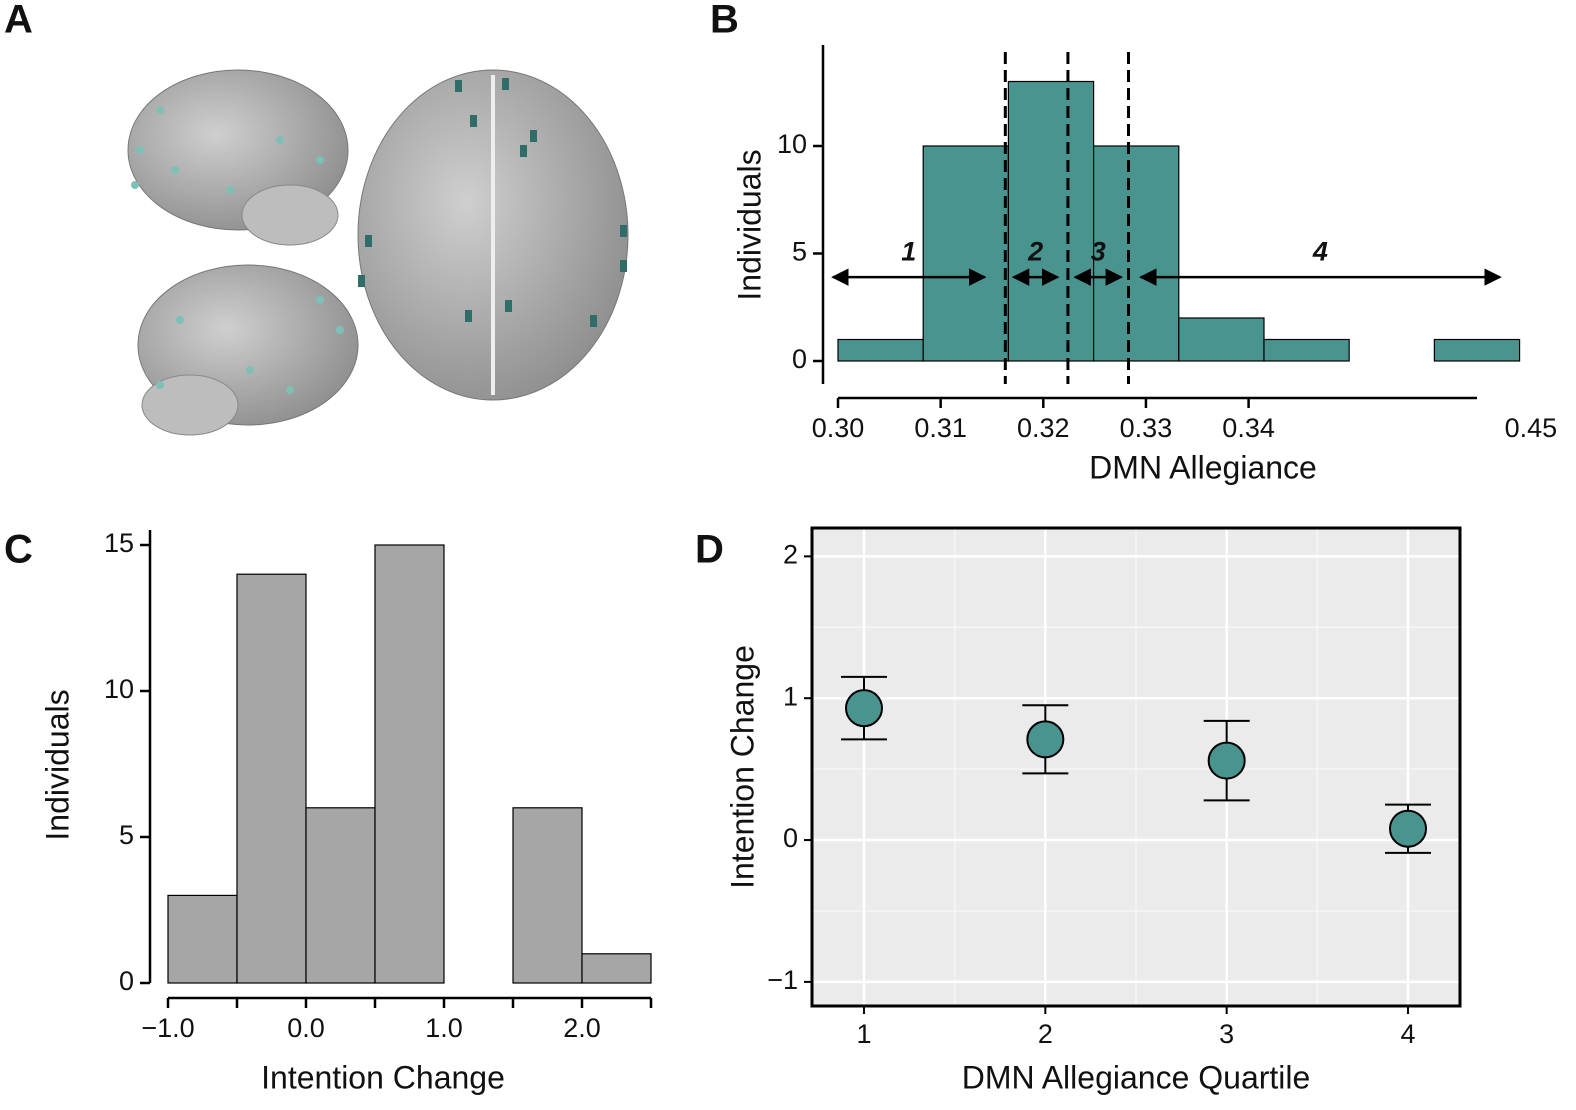 The height and width of the screenshot is (1110, 1576). I want to click on quartile-label: 4, so click(1320, 251).